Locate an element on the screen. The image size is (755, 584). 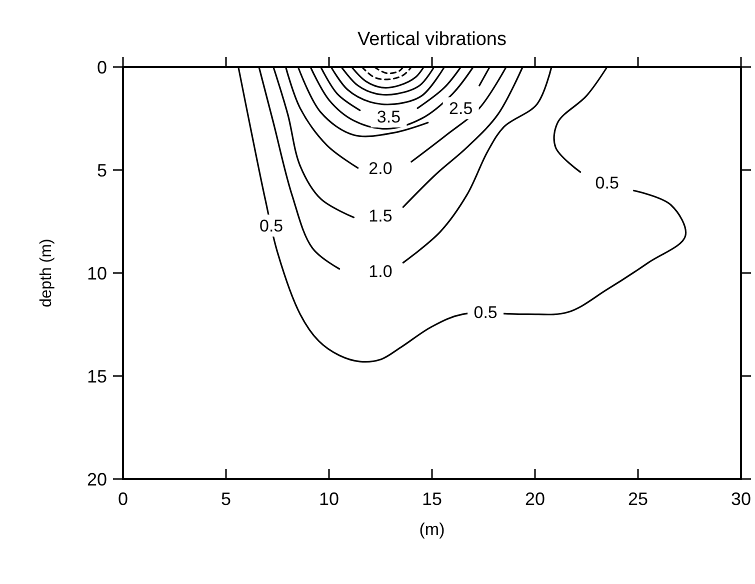
x-tick-label: 25 is located at coordinates (638, 499).